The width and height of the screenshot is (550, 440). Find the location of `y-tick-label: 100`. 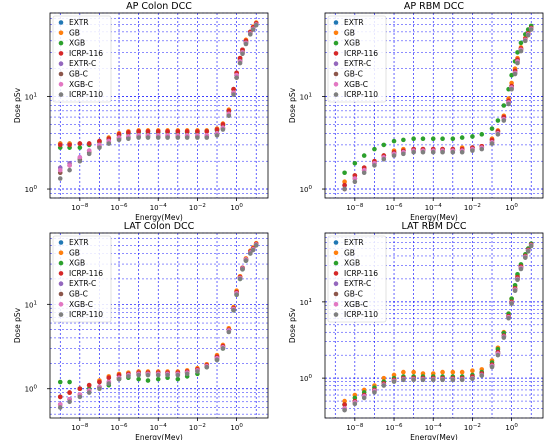

y-tick-label: 100 is located at coordinates (31, 389).